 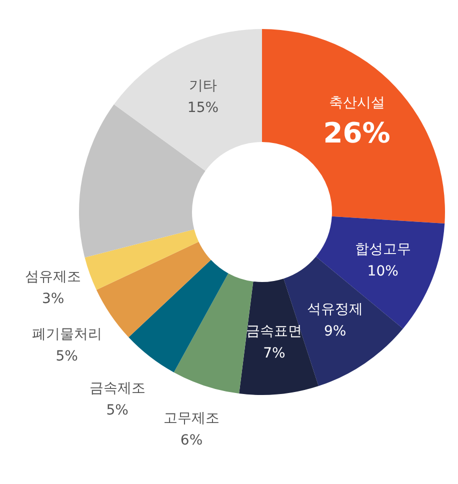 What do you see at coordinates (382, 250) in the screenshot?
I see `slice-label: 합성고무` at bounding box center [382, 250].